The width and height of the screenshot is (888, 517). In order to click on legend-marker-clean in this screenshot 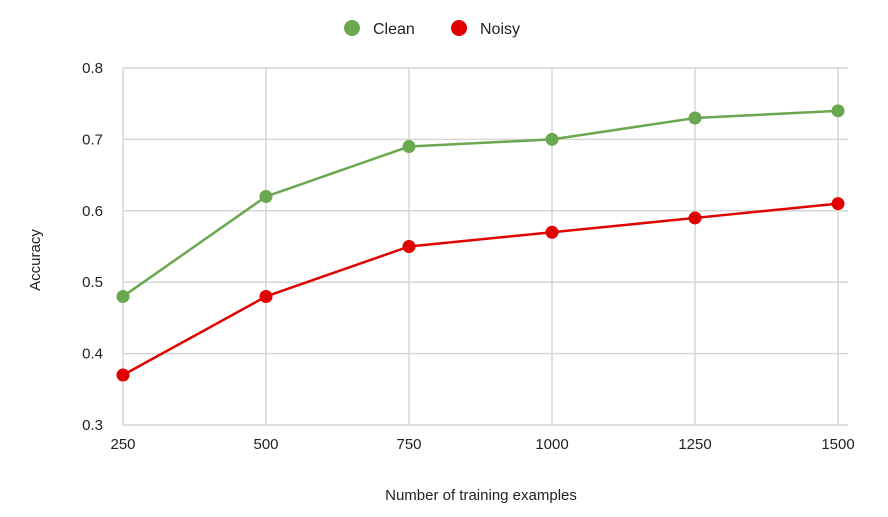, I will do `click(352, 28)`.